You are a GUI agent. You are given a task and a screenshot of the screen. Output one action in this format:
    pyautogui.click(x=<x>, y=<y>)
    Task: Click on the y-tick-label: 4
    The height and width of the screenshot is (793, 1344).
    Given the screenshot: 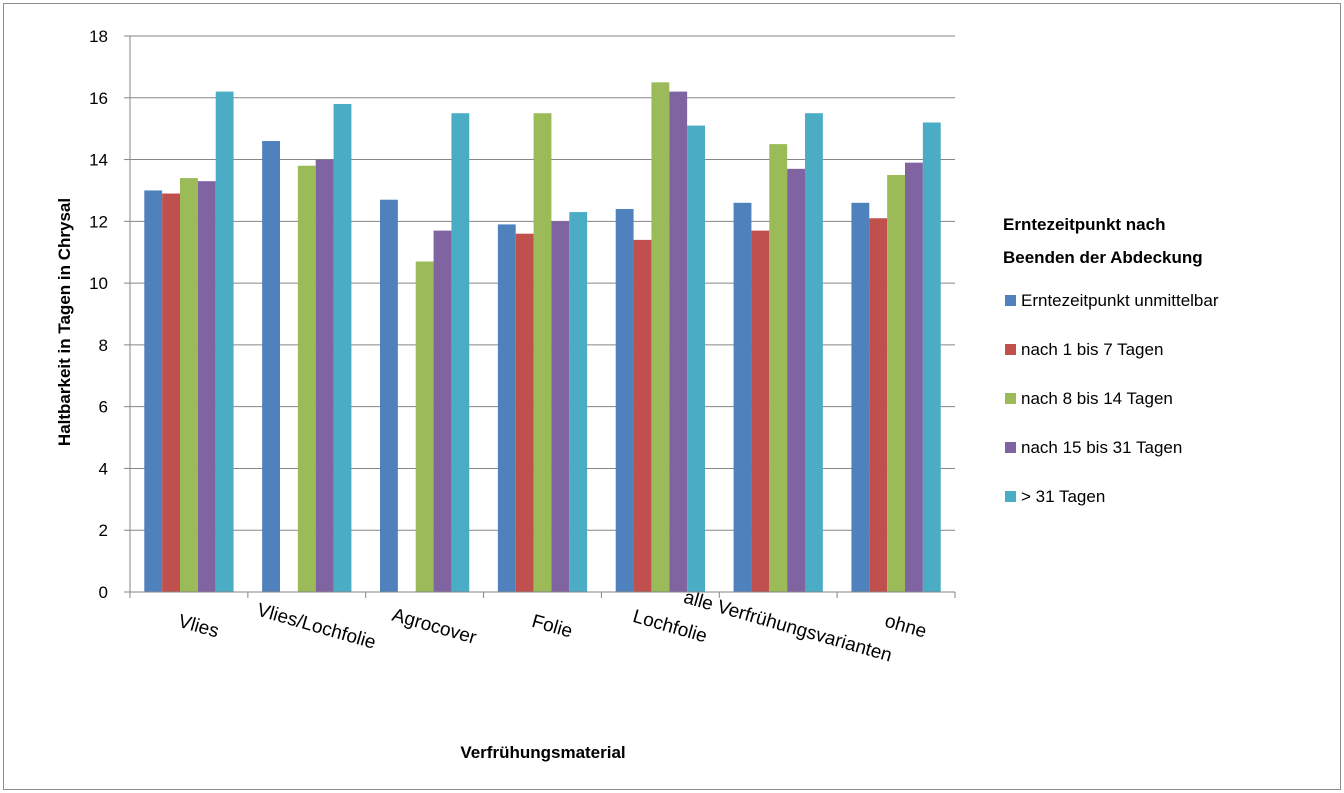 What is the action you would take?
    pyautogui.click(x=103, y=468)
    